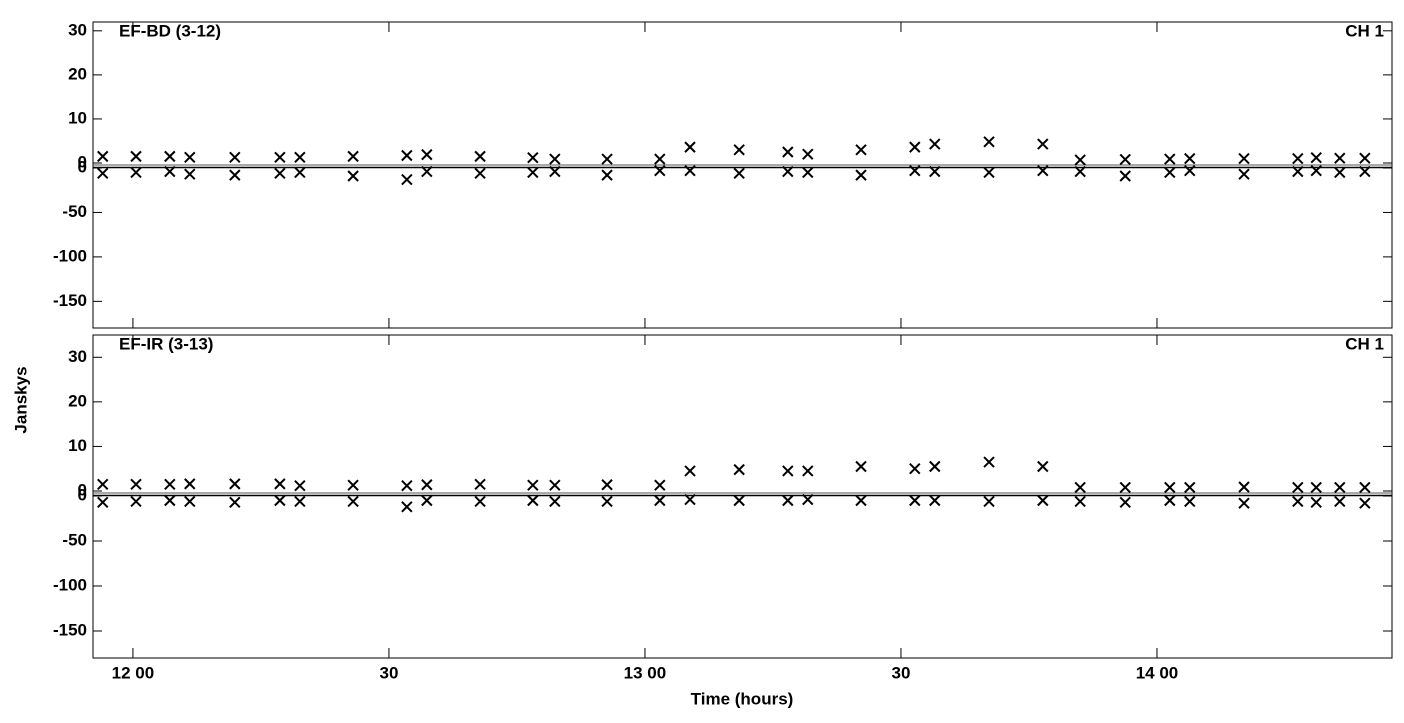 This screenshot has height=723, width=1404. Describe the element at coordinates (170, 30) in the screenshot. I see `panel-title: EF-BD (3-12)` at that location.